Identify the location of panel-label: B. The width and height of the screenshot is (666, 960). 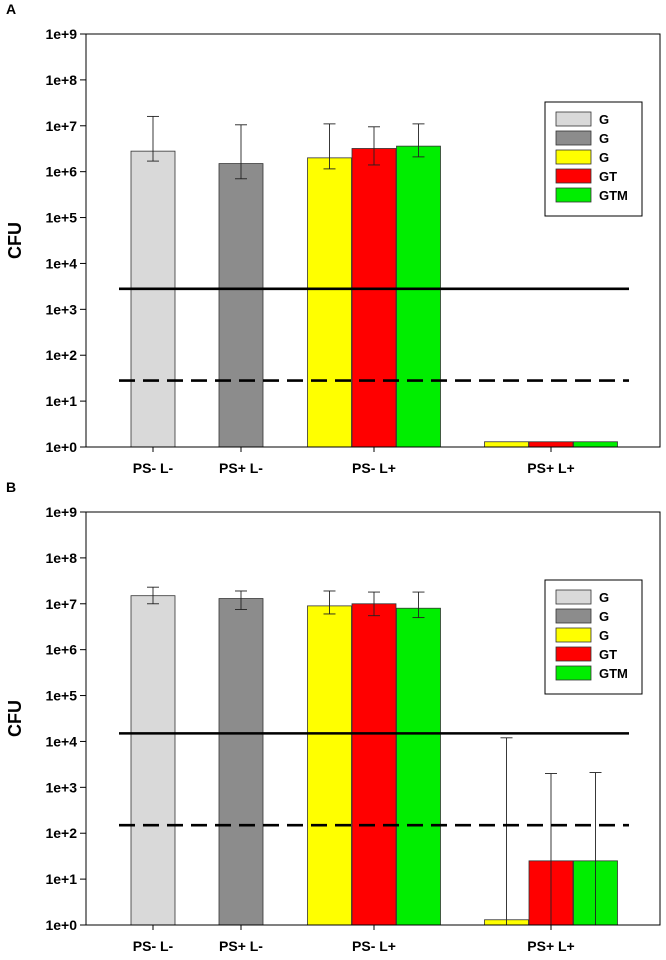
(11, 487).